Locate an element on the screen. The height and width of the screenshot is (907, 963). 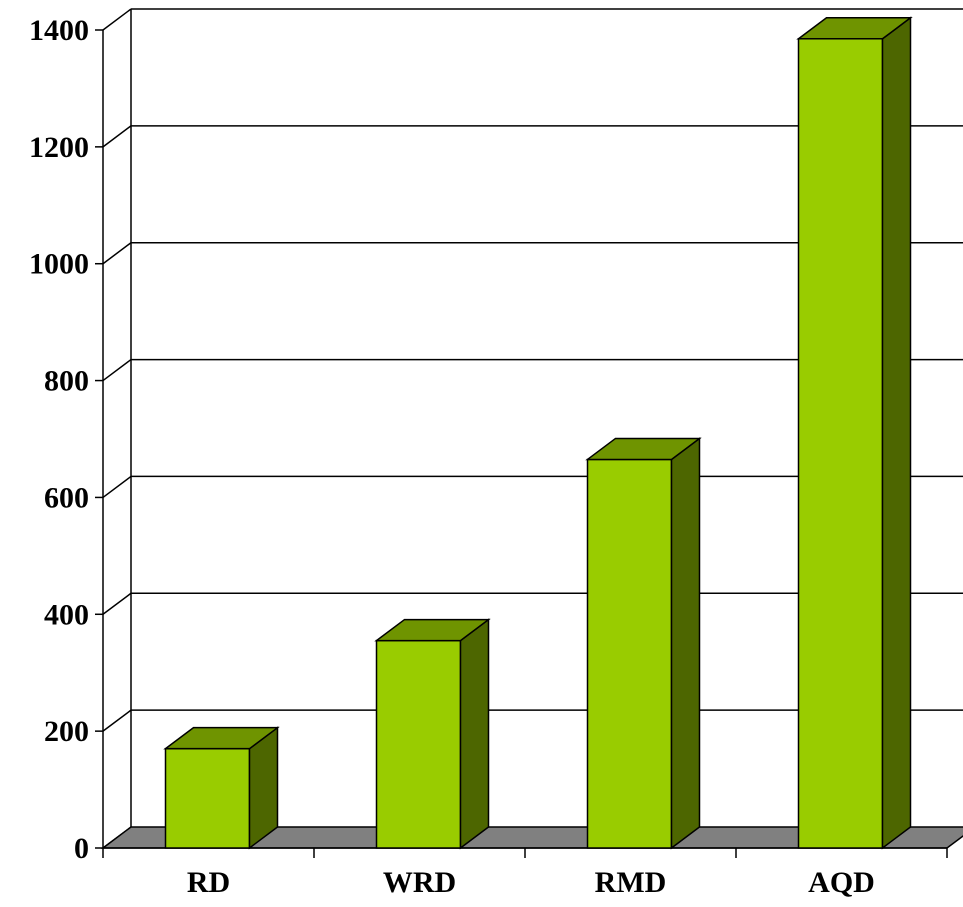
x-category-label: WRD is located at coordinates (419, 882).